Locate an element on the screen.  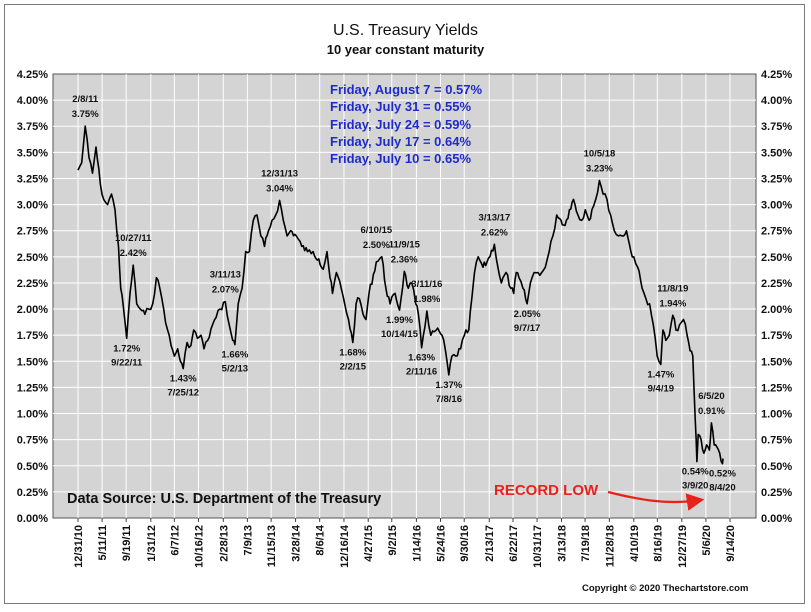
x-tick-label: 5/6/20 is located at coordinates (707, 540).